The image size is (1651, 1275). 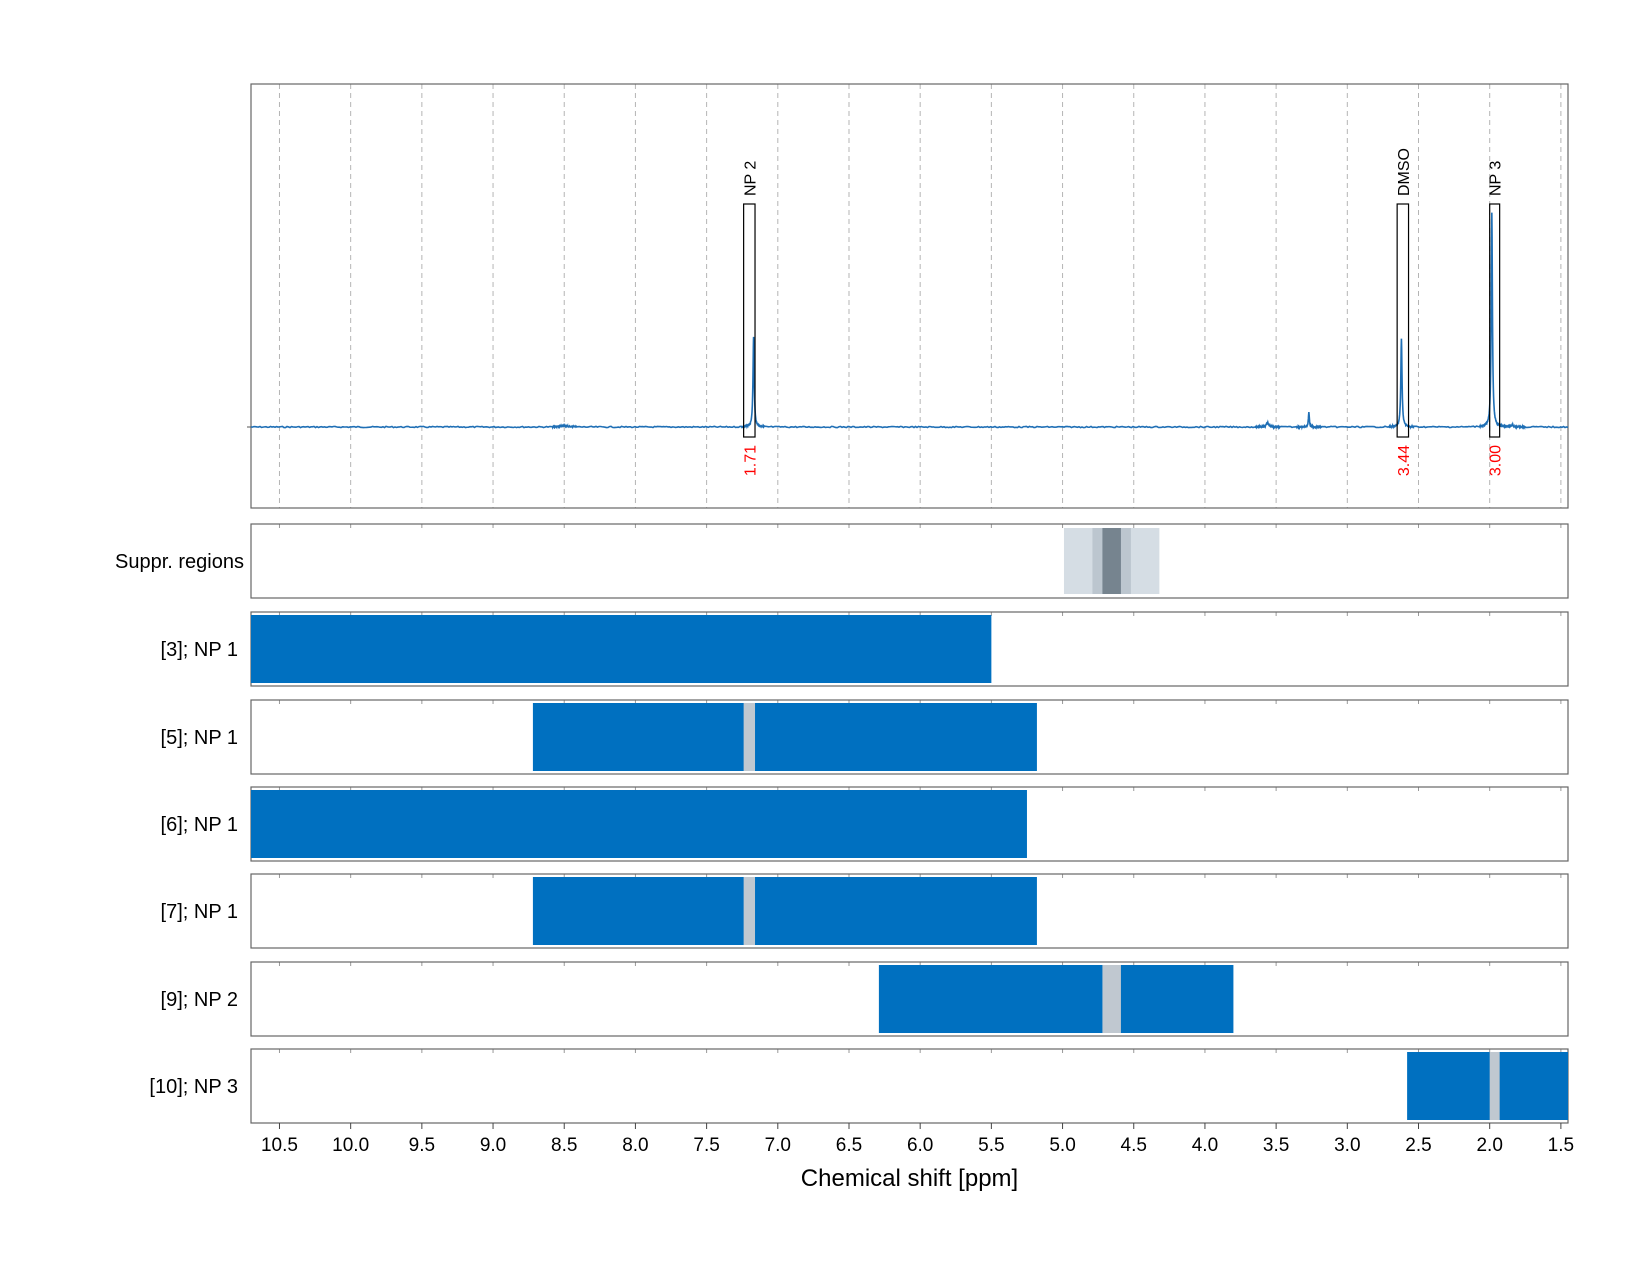 What do you see at coordinates (750, 460) in the screenshot?
I see `integral-value: 1.71` at bounding box center [750, 460].